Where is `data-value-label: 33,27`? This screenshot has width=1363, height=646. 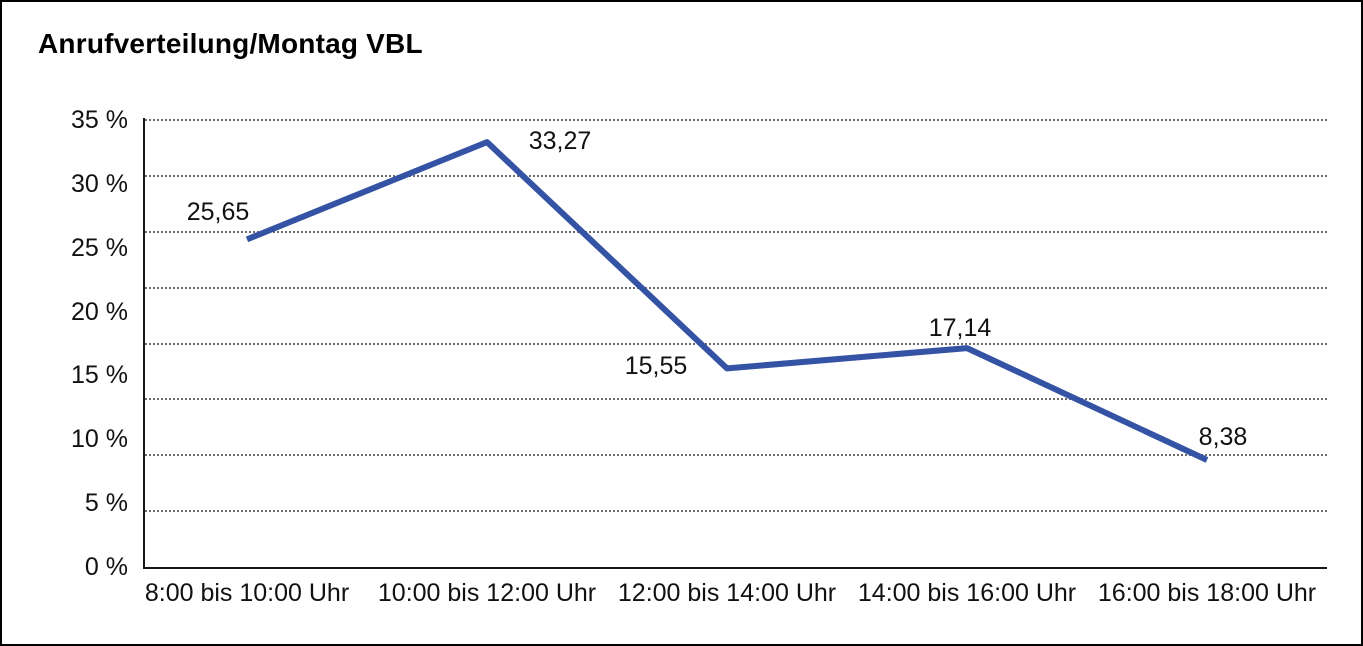 data-value-label: 33,27 is located at coordinates (560, 141).